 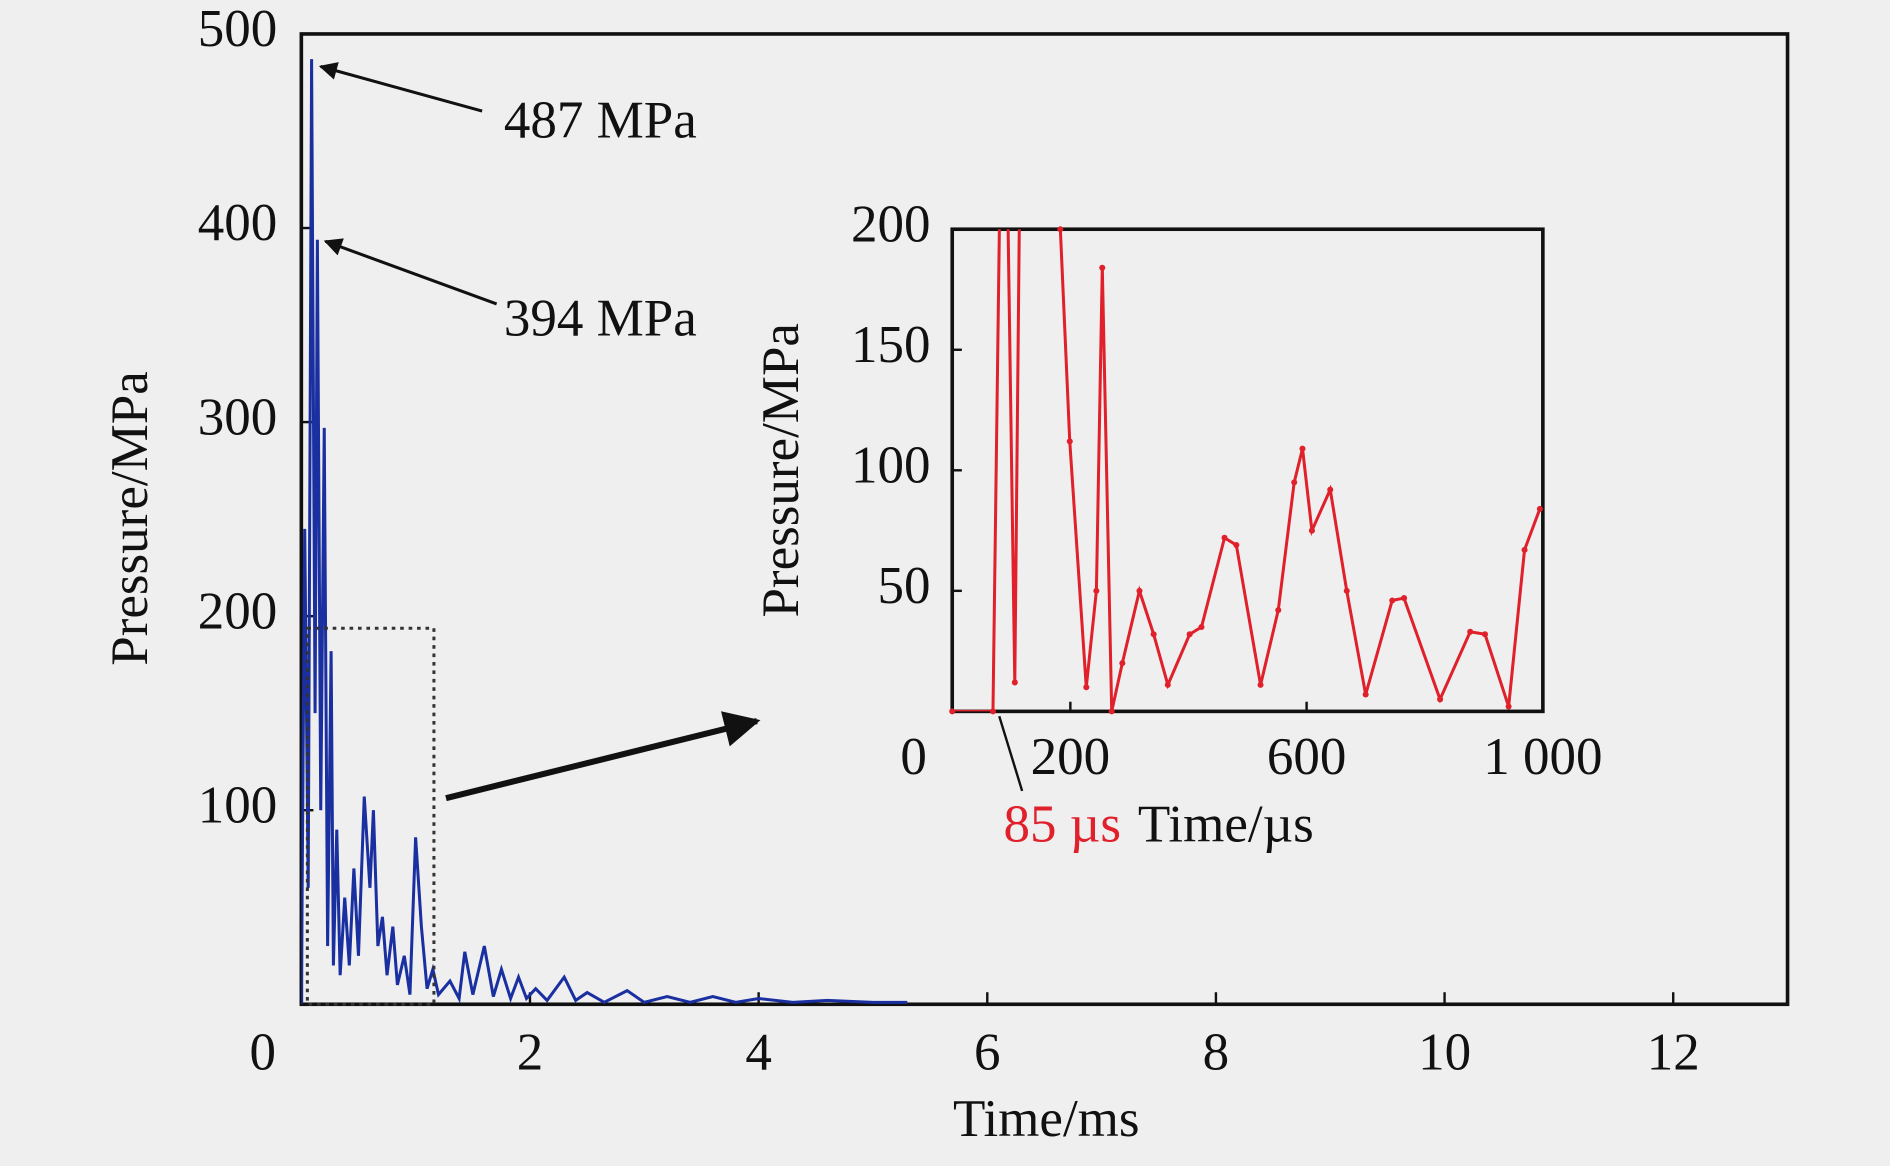 I want to click on x-tick-label: 600, so click(x=1307, y=757).